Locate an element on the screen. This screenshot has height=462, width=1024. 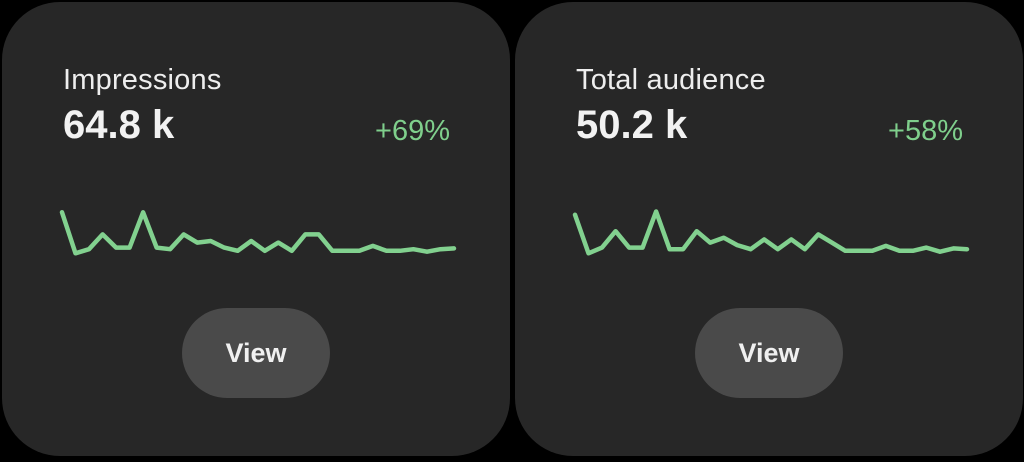
change-badge: +69% is located at coordinates (412, 131).